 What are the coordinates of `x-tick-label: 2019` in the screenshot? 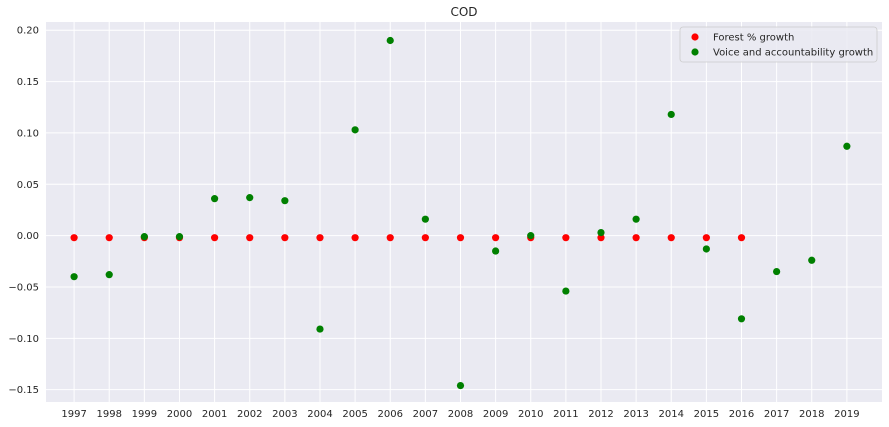 It's located at (846, 414).